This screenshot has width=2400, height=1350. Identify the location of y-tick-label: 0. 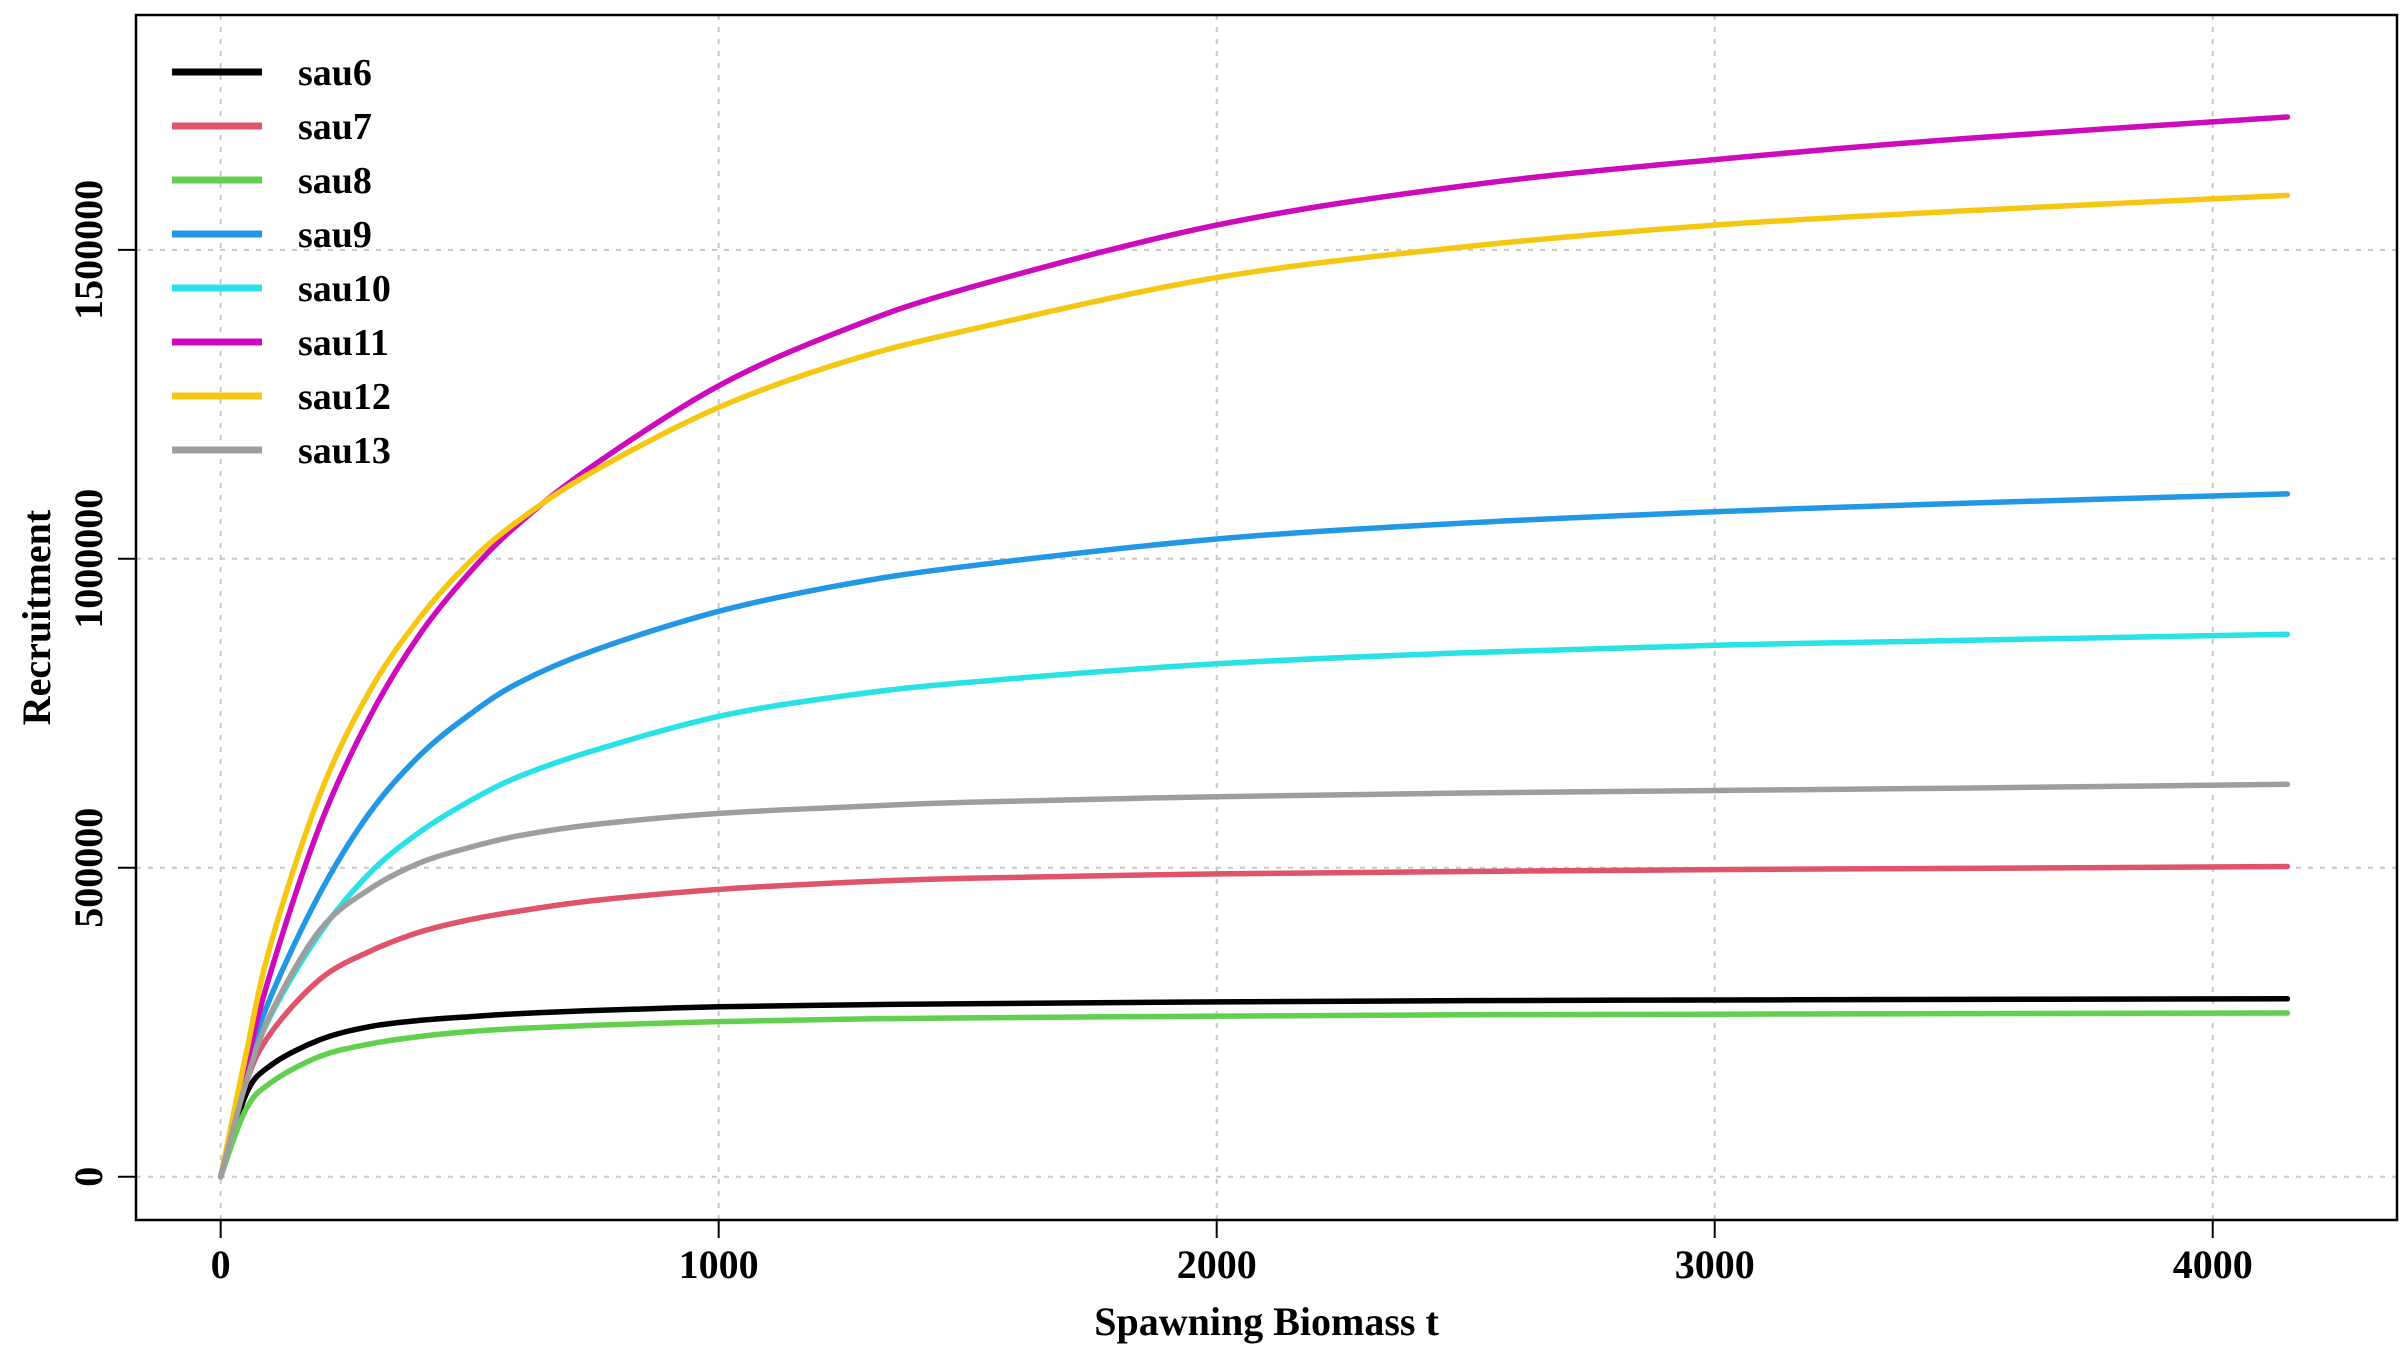
(88, 1177).